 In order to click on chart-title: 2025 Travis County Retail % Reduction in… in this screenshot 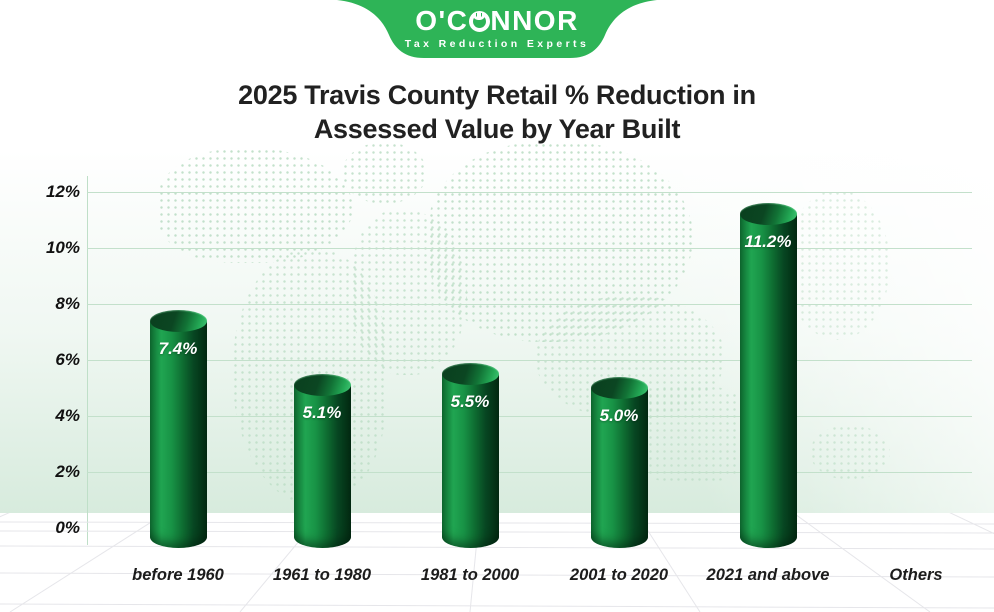, I will do `click(497, 112)`.